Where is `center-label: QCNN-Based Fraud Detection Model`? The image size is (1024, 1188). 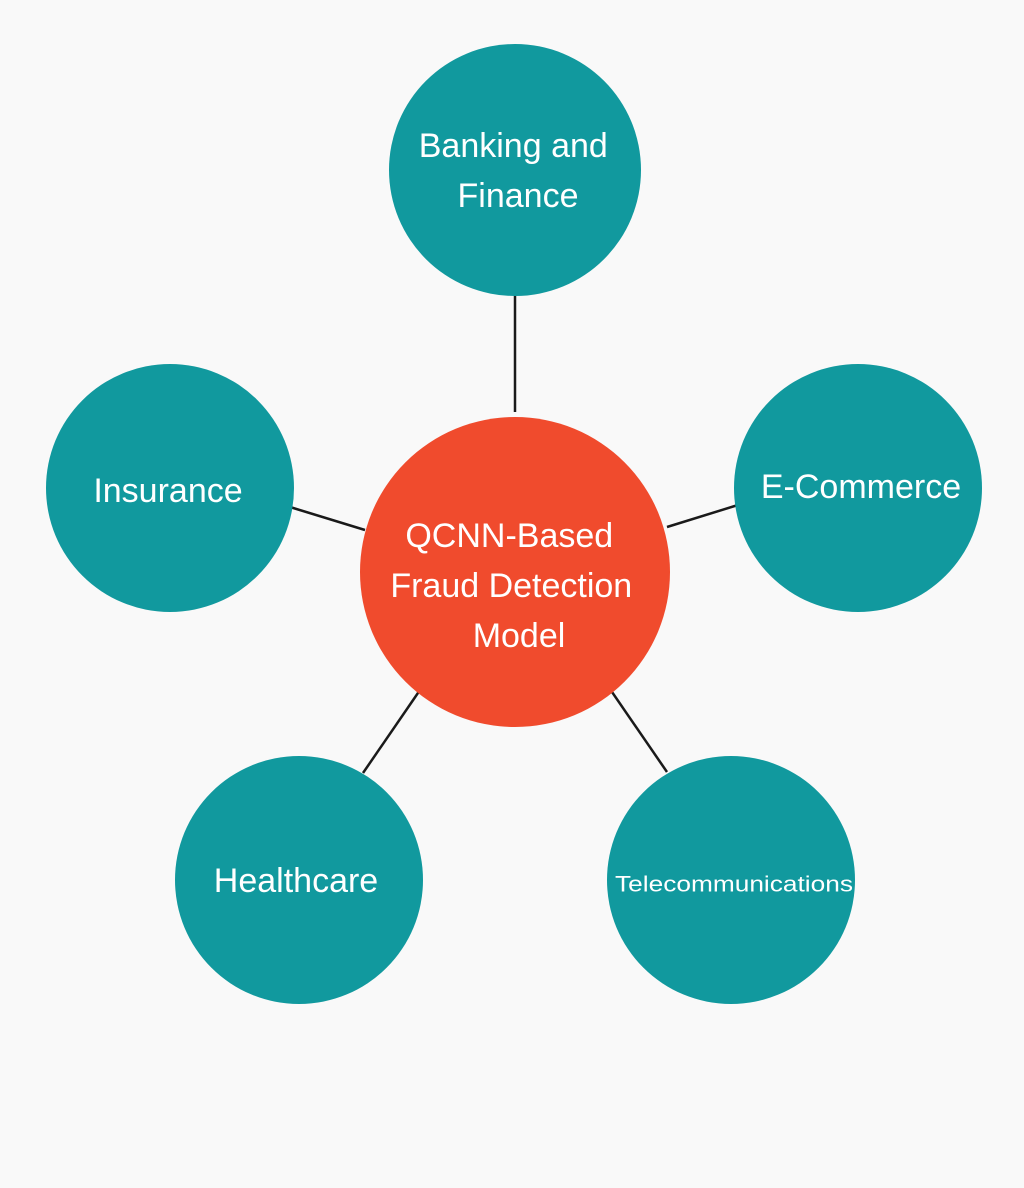 center-label: QCNN-Based Fraud Detection Model is located at coordinates (515, 586).